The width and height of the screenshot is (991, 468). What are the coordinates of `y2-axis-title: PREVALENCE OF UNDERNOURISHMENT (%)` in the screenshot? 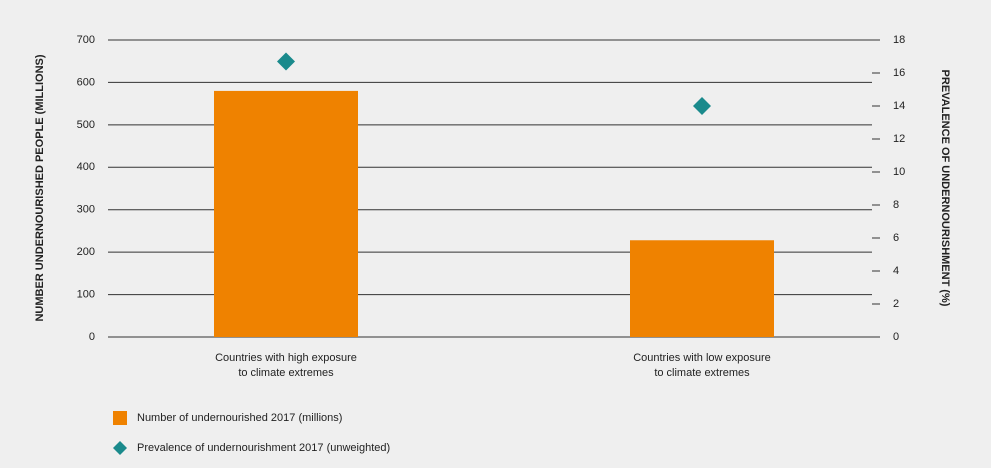 It's located at (945, 188).